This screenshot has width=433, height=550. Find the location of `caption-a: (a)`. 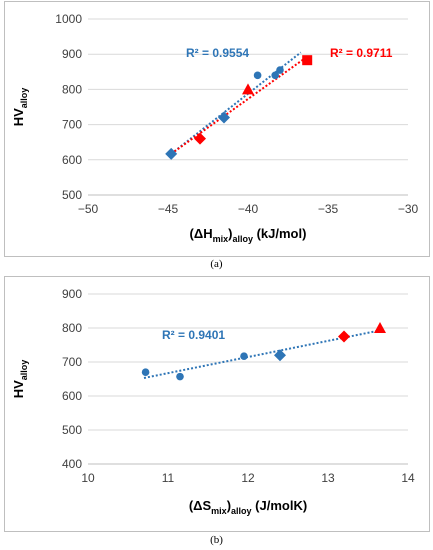

caption-a: (a) is located at coordinates (216, 264).